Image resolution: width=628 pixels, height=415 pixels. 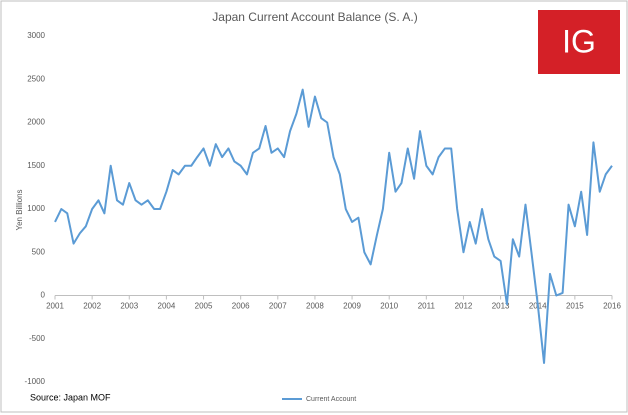 I want to click on logo: IG, so click(x=579, y=41).